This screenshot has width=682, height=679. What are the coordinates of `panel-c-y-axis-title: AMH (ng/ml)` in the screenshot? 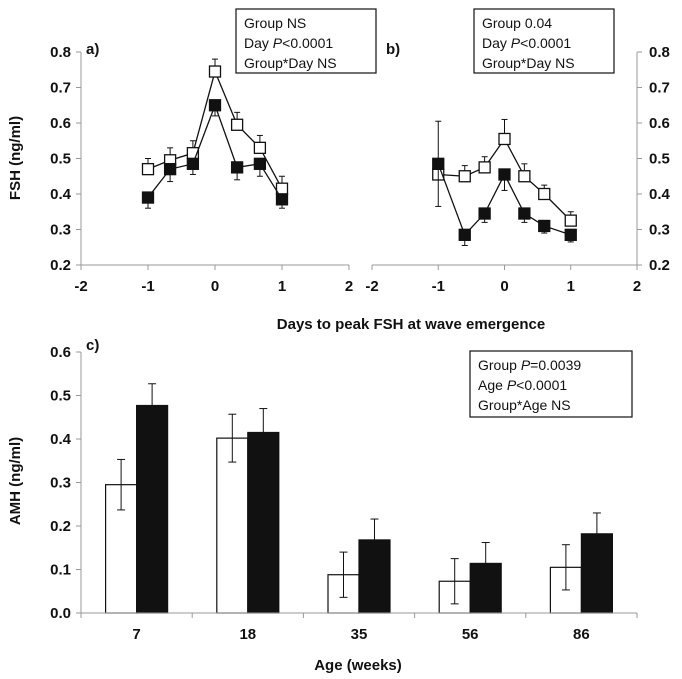 It's located at (15, 481).